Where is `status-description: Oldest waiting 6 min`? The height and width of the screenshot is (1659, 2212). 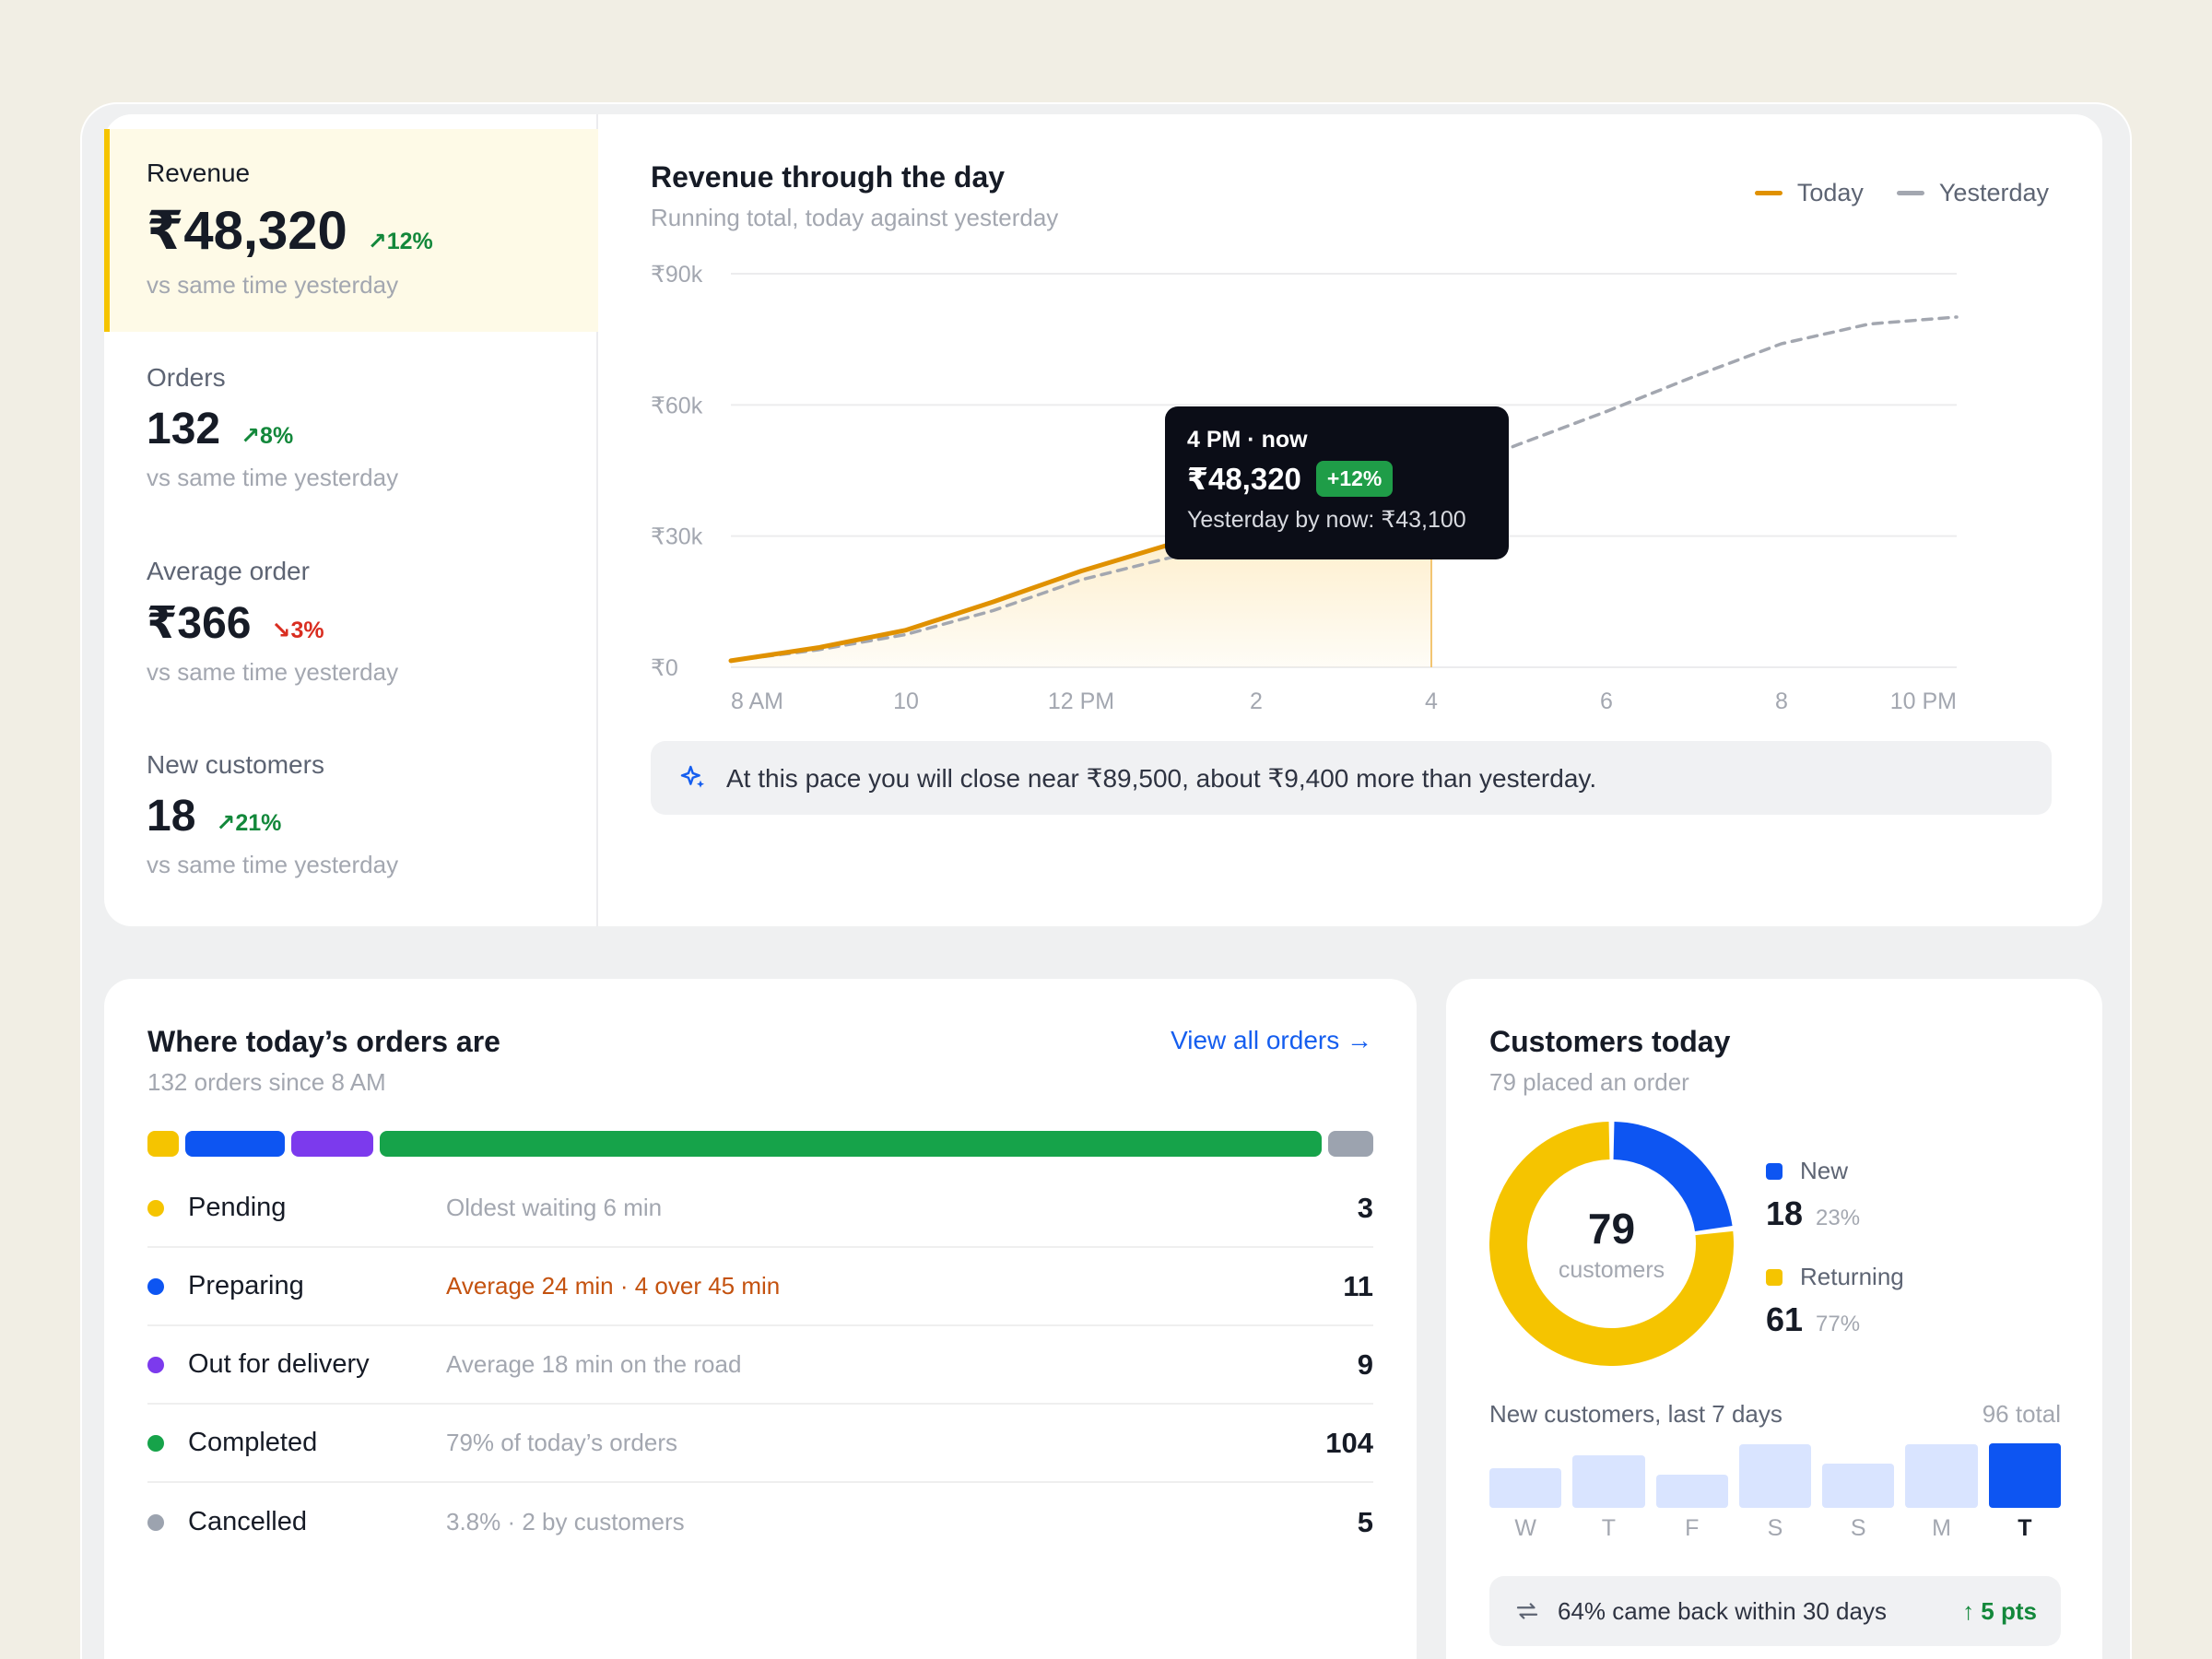
status-description: Oldest waiting 6 min is located at coordinates (554, 1207).